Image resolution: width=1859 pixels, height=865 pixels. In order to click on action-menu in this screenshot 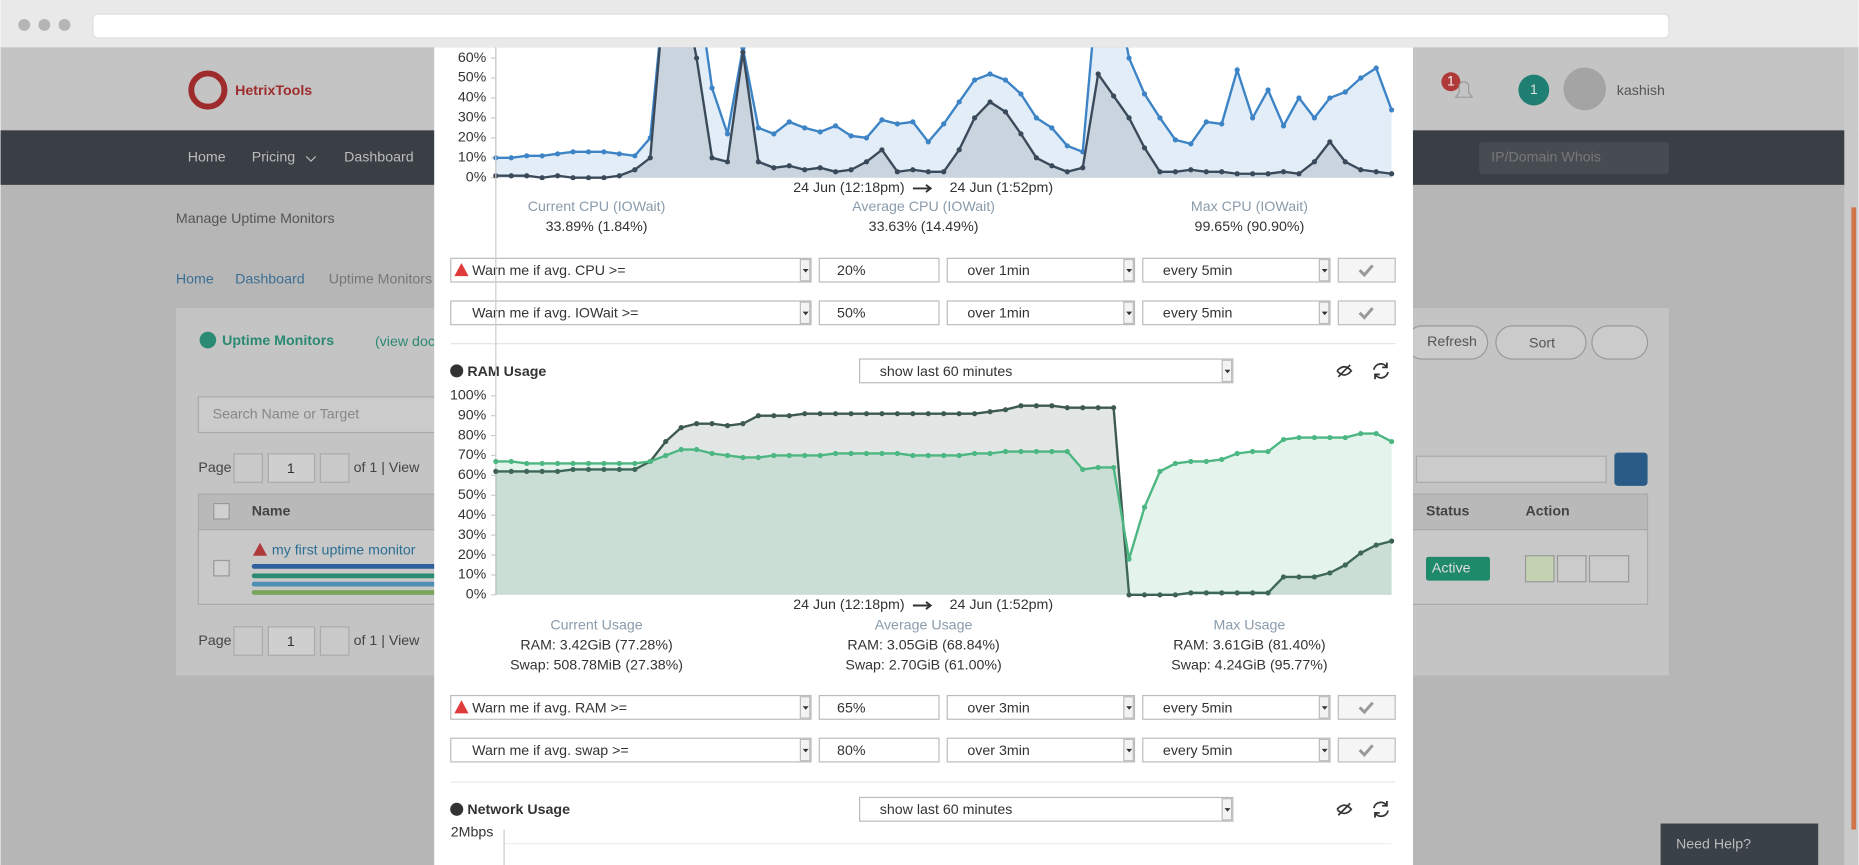, I will do `click(1609, 569)`.